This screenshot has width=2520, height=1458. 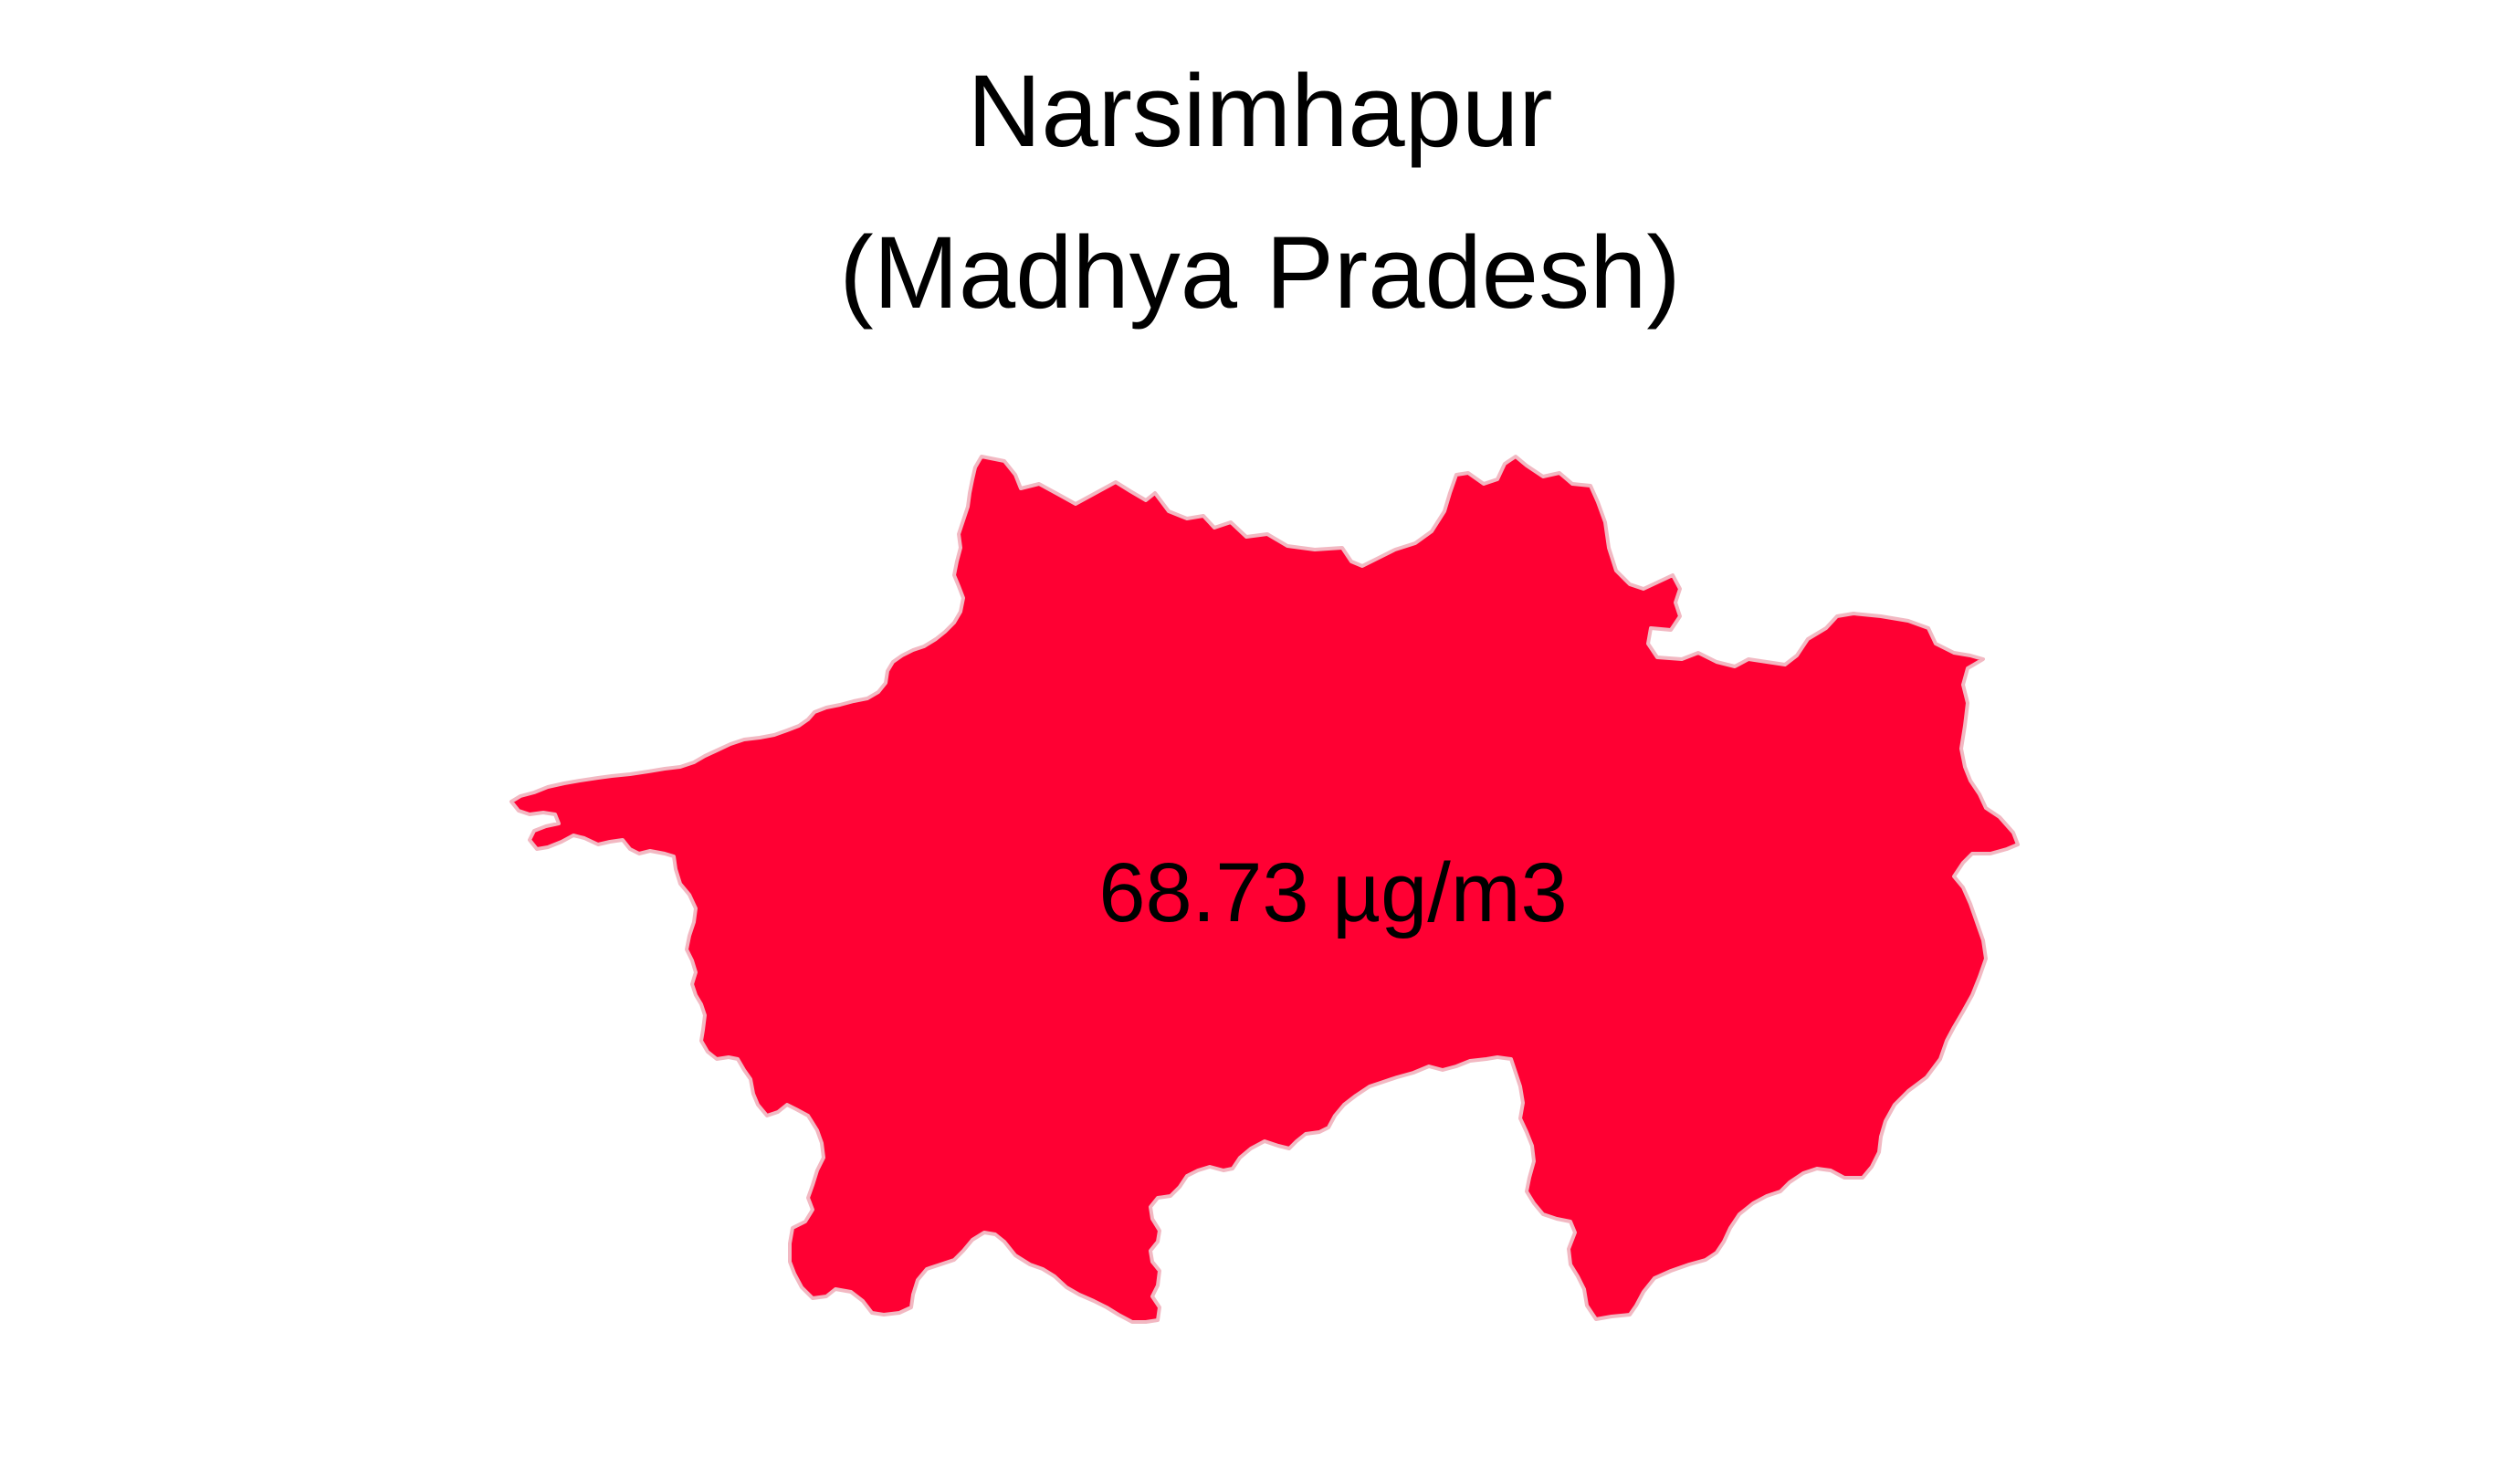 What do you see at coordinates (1260, 111) in the screenshot?
I see `map-title: Narsimhapur` at bounding box center [1260, 111].